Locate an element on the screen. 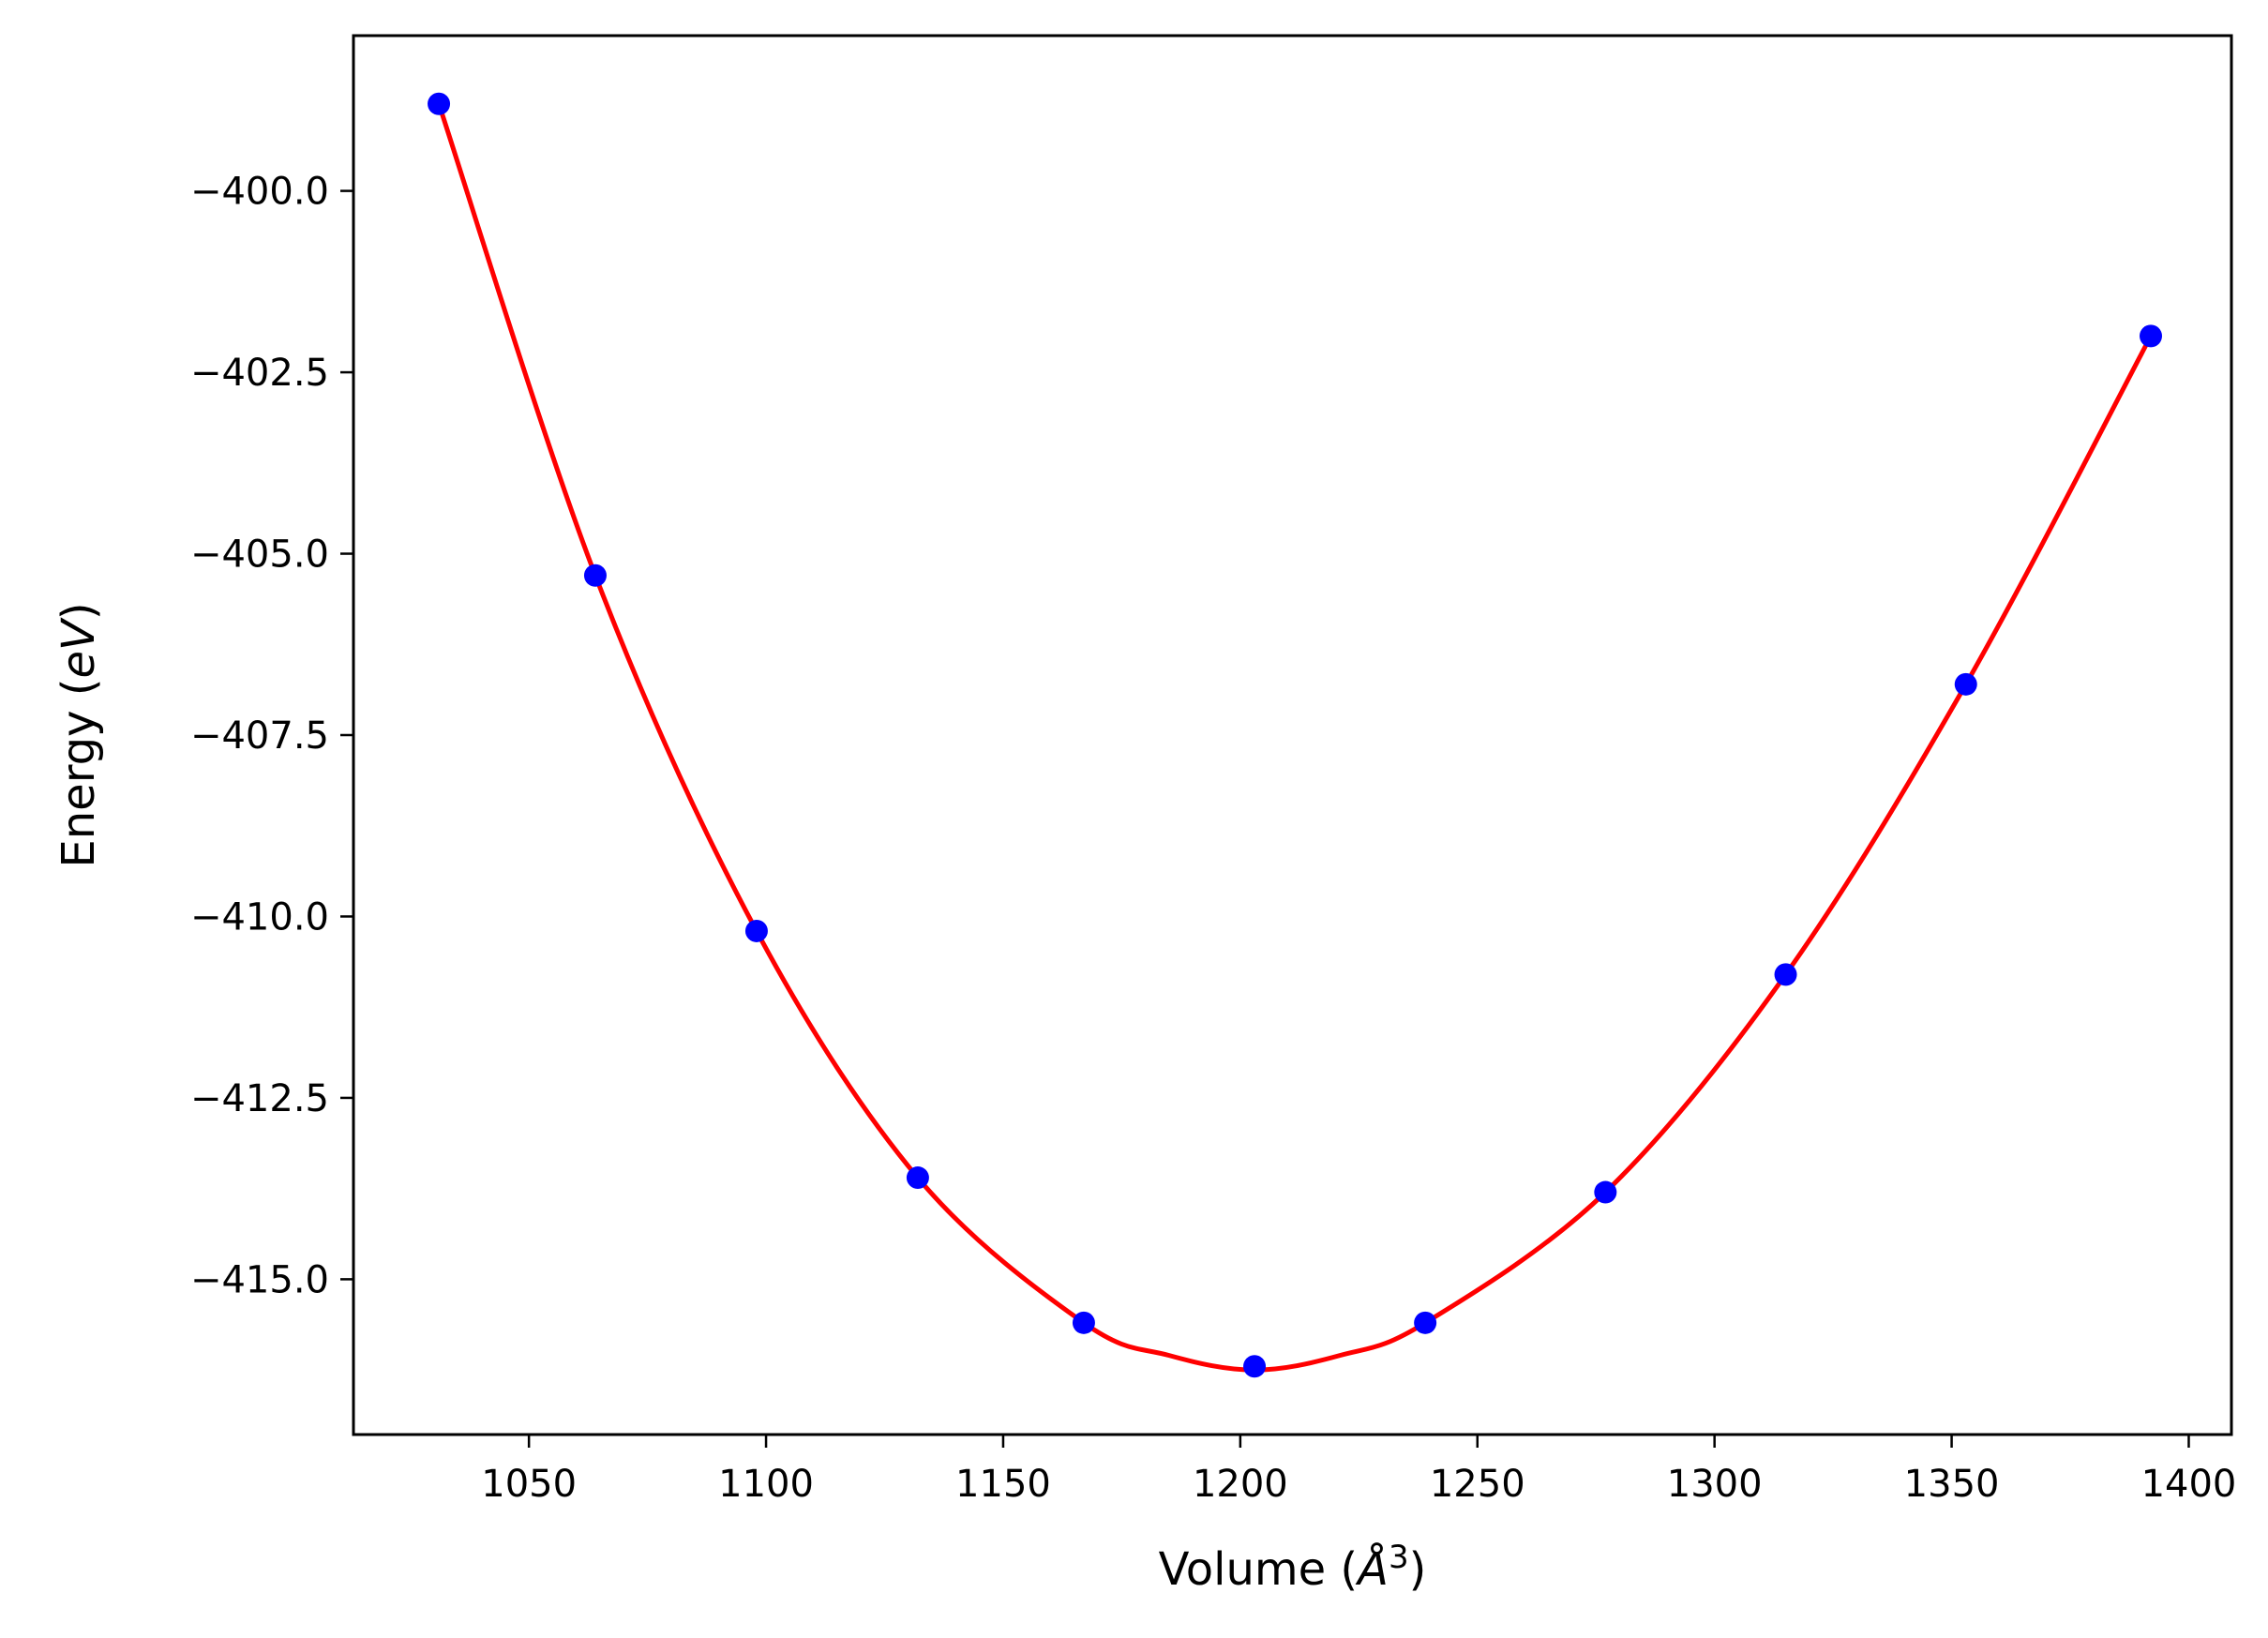  y-tick-label: −412.5 is located at coordinates (259, 1098).